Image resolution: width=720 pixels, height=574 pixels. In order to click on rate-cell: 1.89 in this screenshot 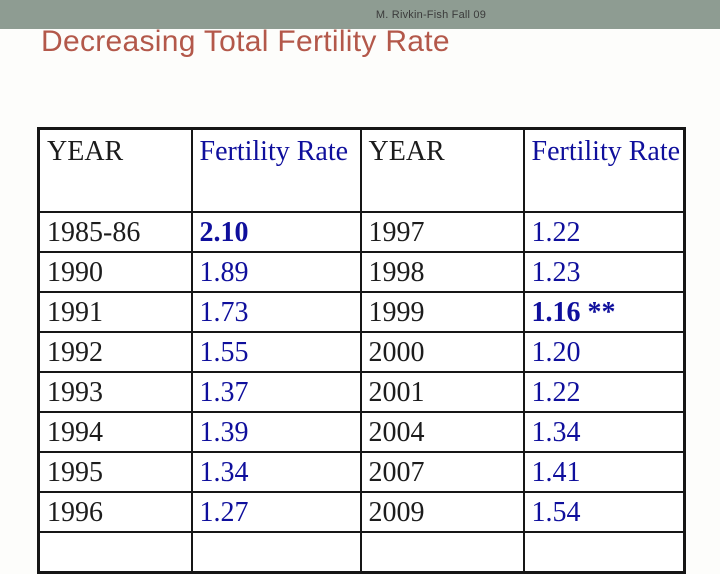, I will do `click(276, 272)`.